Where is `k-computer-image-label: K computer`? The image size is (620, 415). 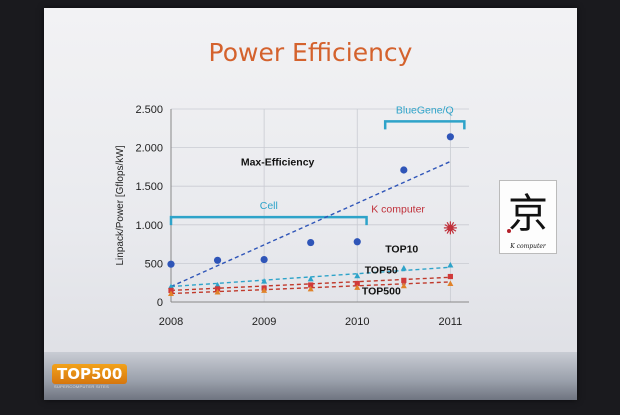 k-computer-image-label: K computer is located at coordinates (528, 246).